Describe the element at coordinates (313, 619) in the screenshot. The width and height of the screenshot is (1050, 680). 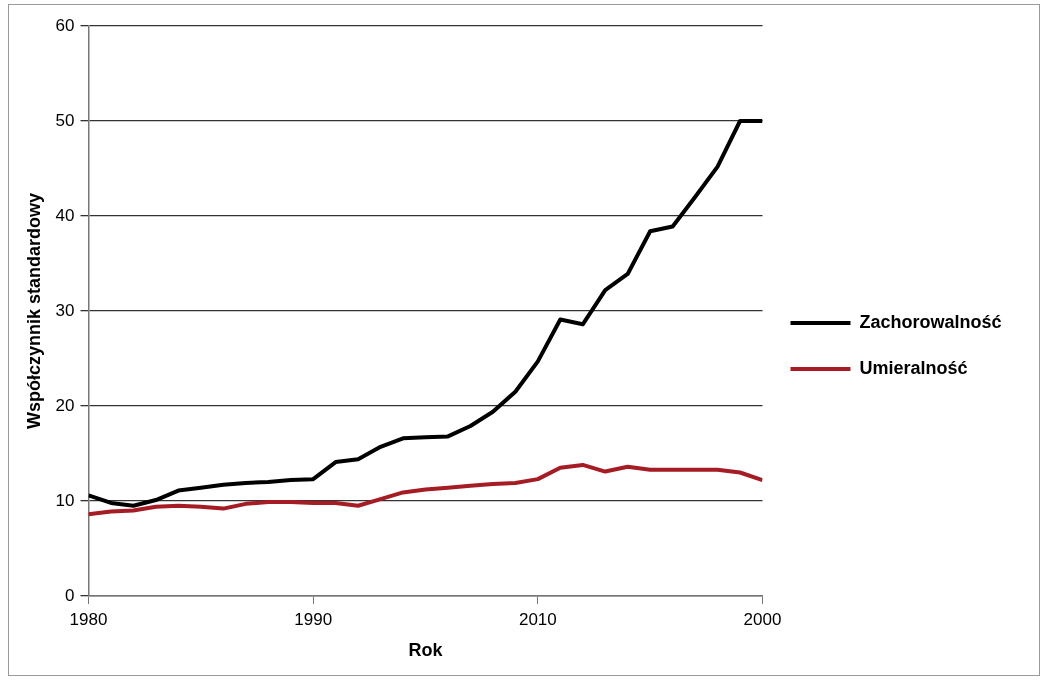
I see `x-tick-label: 1990` at that location.